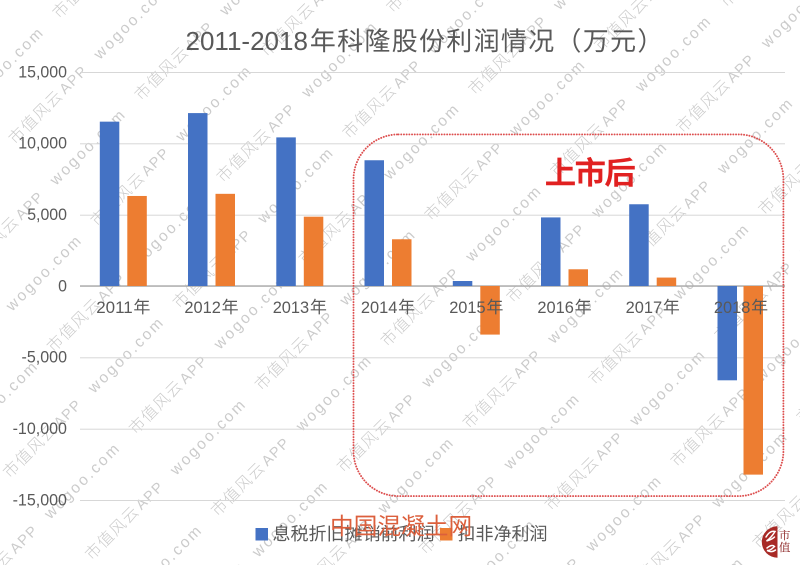 The width and height of the screenshot is (800, 565). What do you see at coordinates (247, 41) in the screenshot?
I see `svg-text: 2011-2018` at bounding box center [247, 41].